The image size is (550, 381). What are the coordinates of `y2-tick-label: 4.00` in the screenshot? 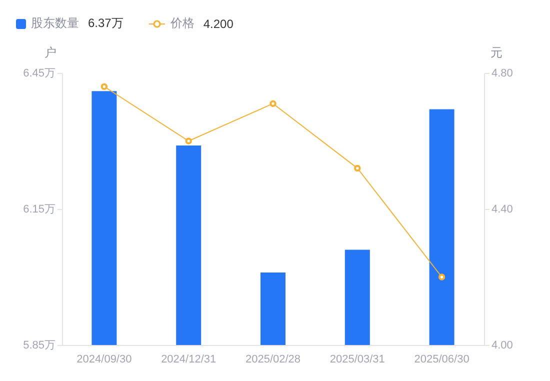 It's located at (502, 346).